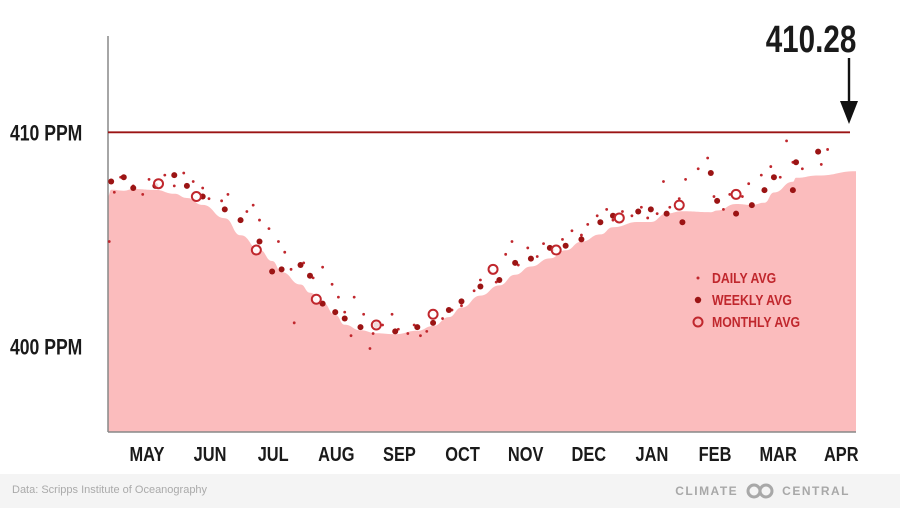 Image resolution: width=900 pixels, height=508 pixels. Describe the element at coordinates (336, 453) in the screenshot. I see `x-tick-label: AUG` at that location.